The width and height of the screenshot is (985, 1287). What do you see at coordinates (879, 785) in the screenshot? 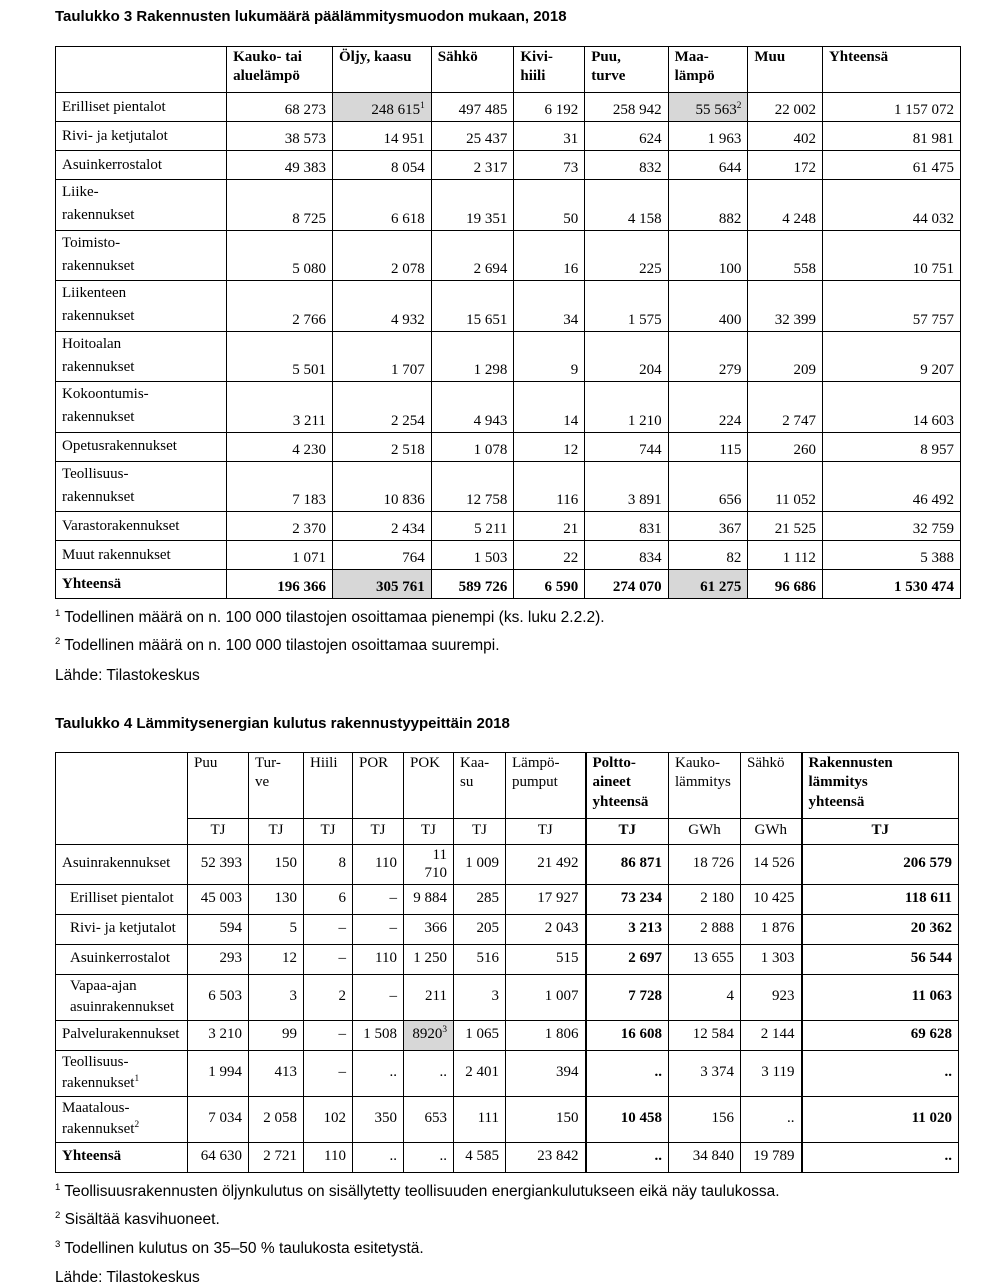
I see `column-header: Rakennusten lämmitys yhteensä` at bounding box center [879, 785].